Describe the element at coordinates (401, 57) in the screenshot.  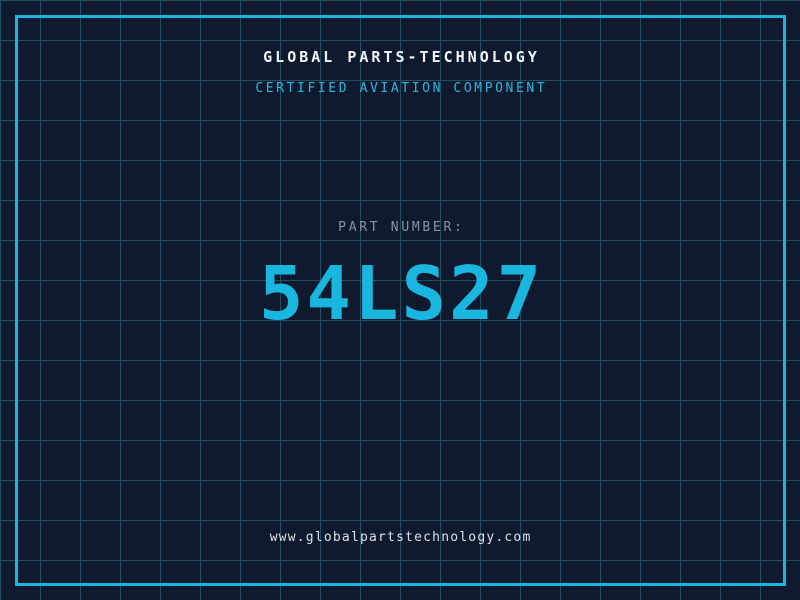
I see `brand-title: GLOBAL PARTS-TECHNOLOGY` at that location.